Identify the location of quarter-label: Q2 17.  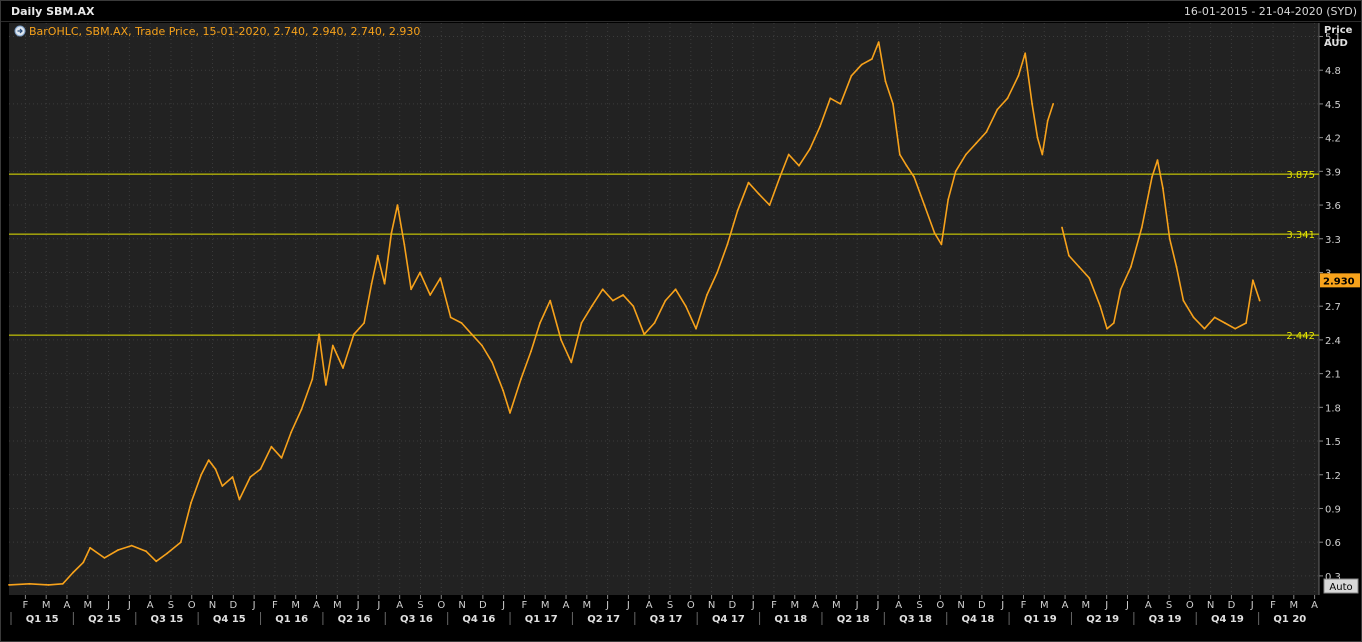
(603, 619).